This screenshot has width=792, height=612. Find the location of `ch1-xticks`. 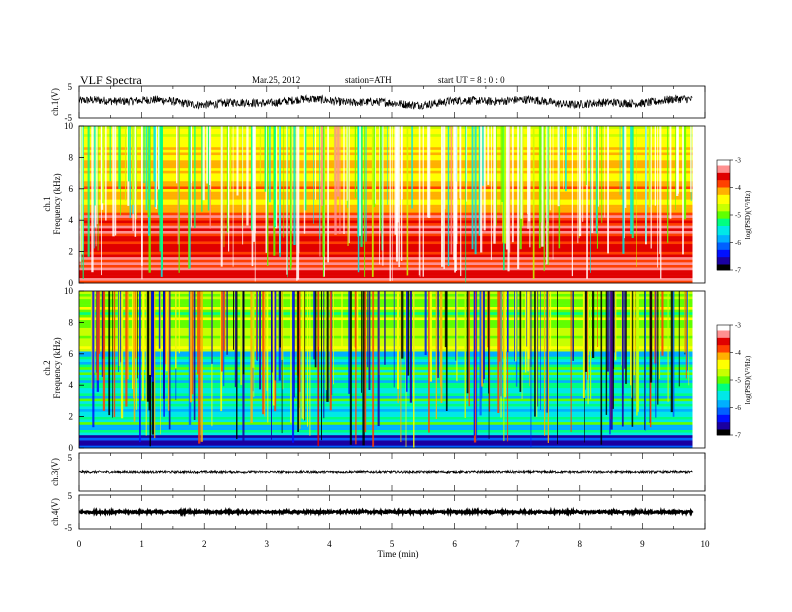

ch1-xticks is located at coordinates (392, 102).